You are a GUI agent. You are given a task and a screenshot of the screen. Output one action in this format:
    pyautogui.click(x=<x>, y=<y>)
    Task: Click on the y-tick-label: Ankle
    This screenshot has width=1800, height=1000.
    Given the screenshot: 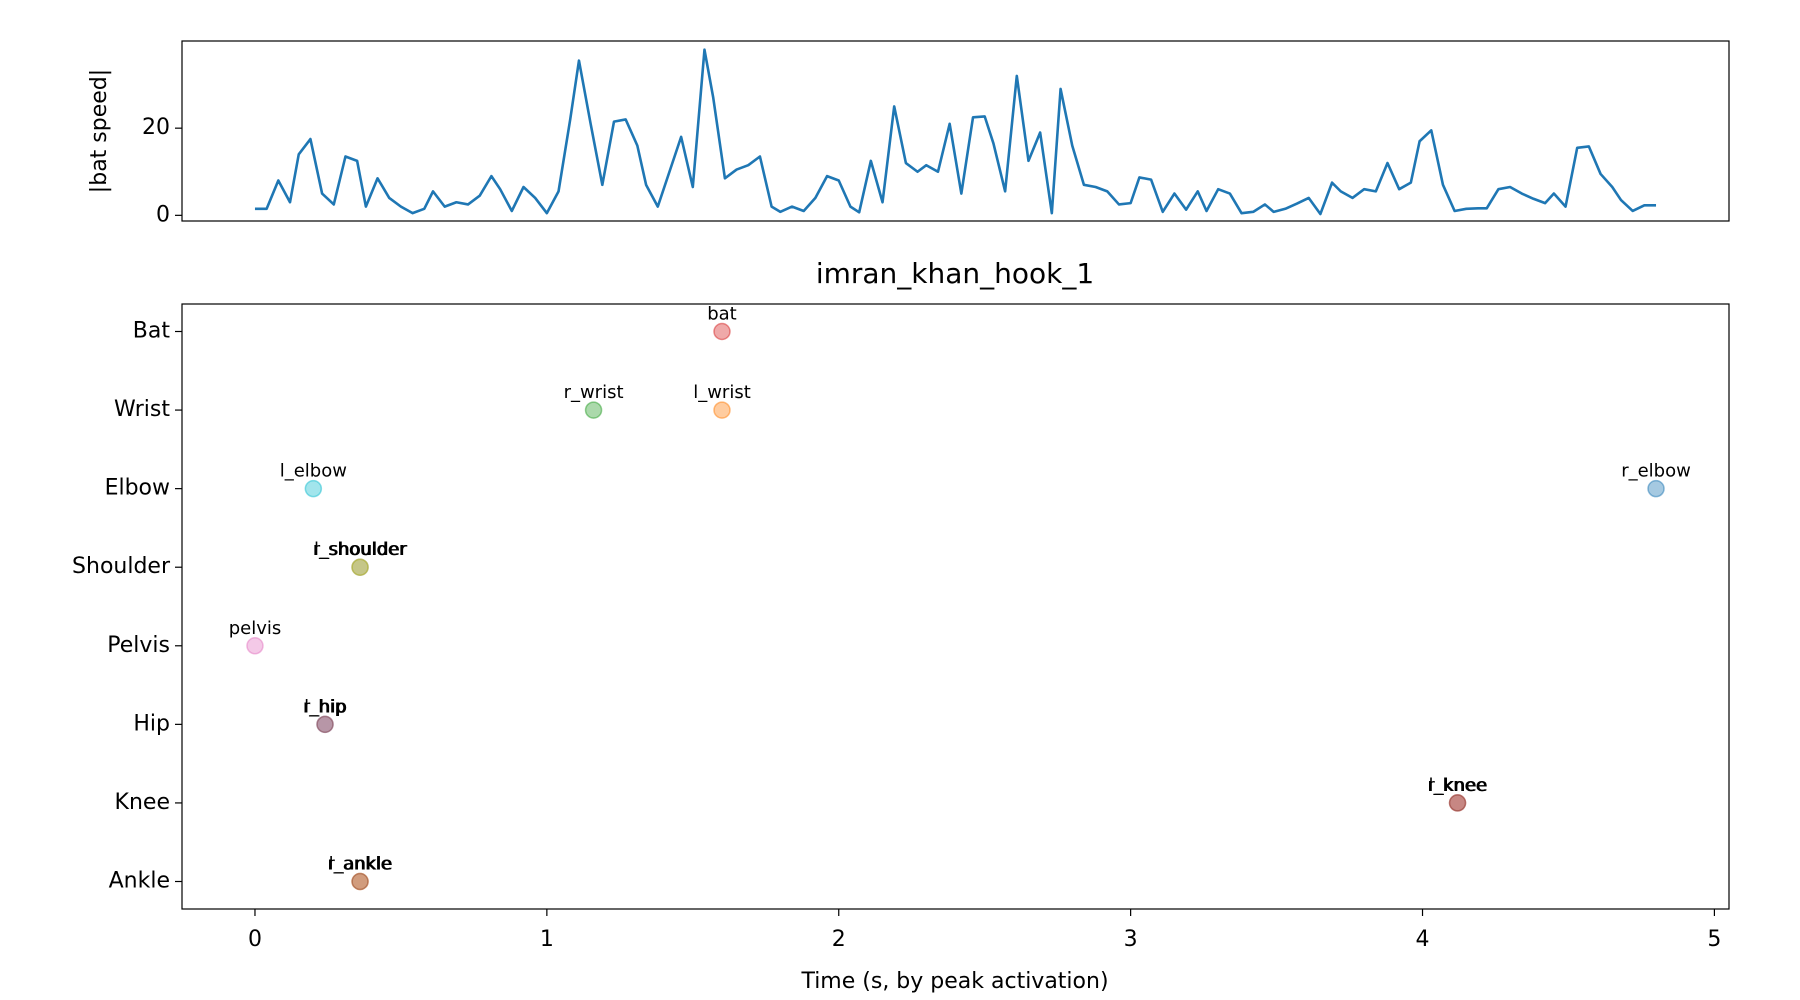 What is the action you would take?
    pyautogui.click(x=139, y=881)
    